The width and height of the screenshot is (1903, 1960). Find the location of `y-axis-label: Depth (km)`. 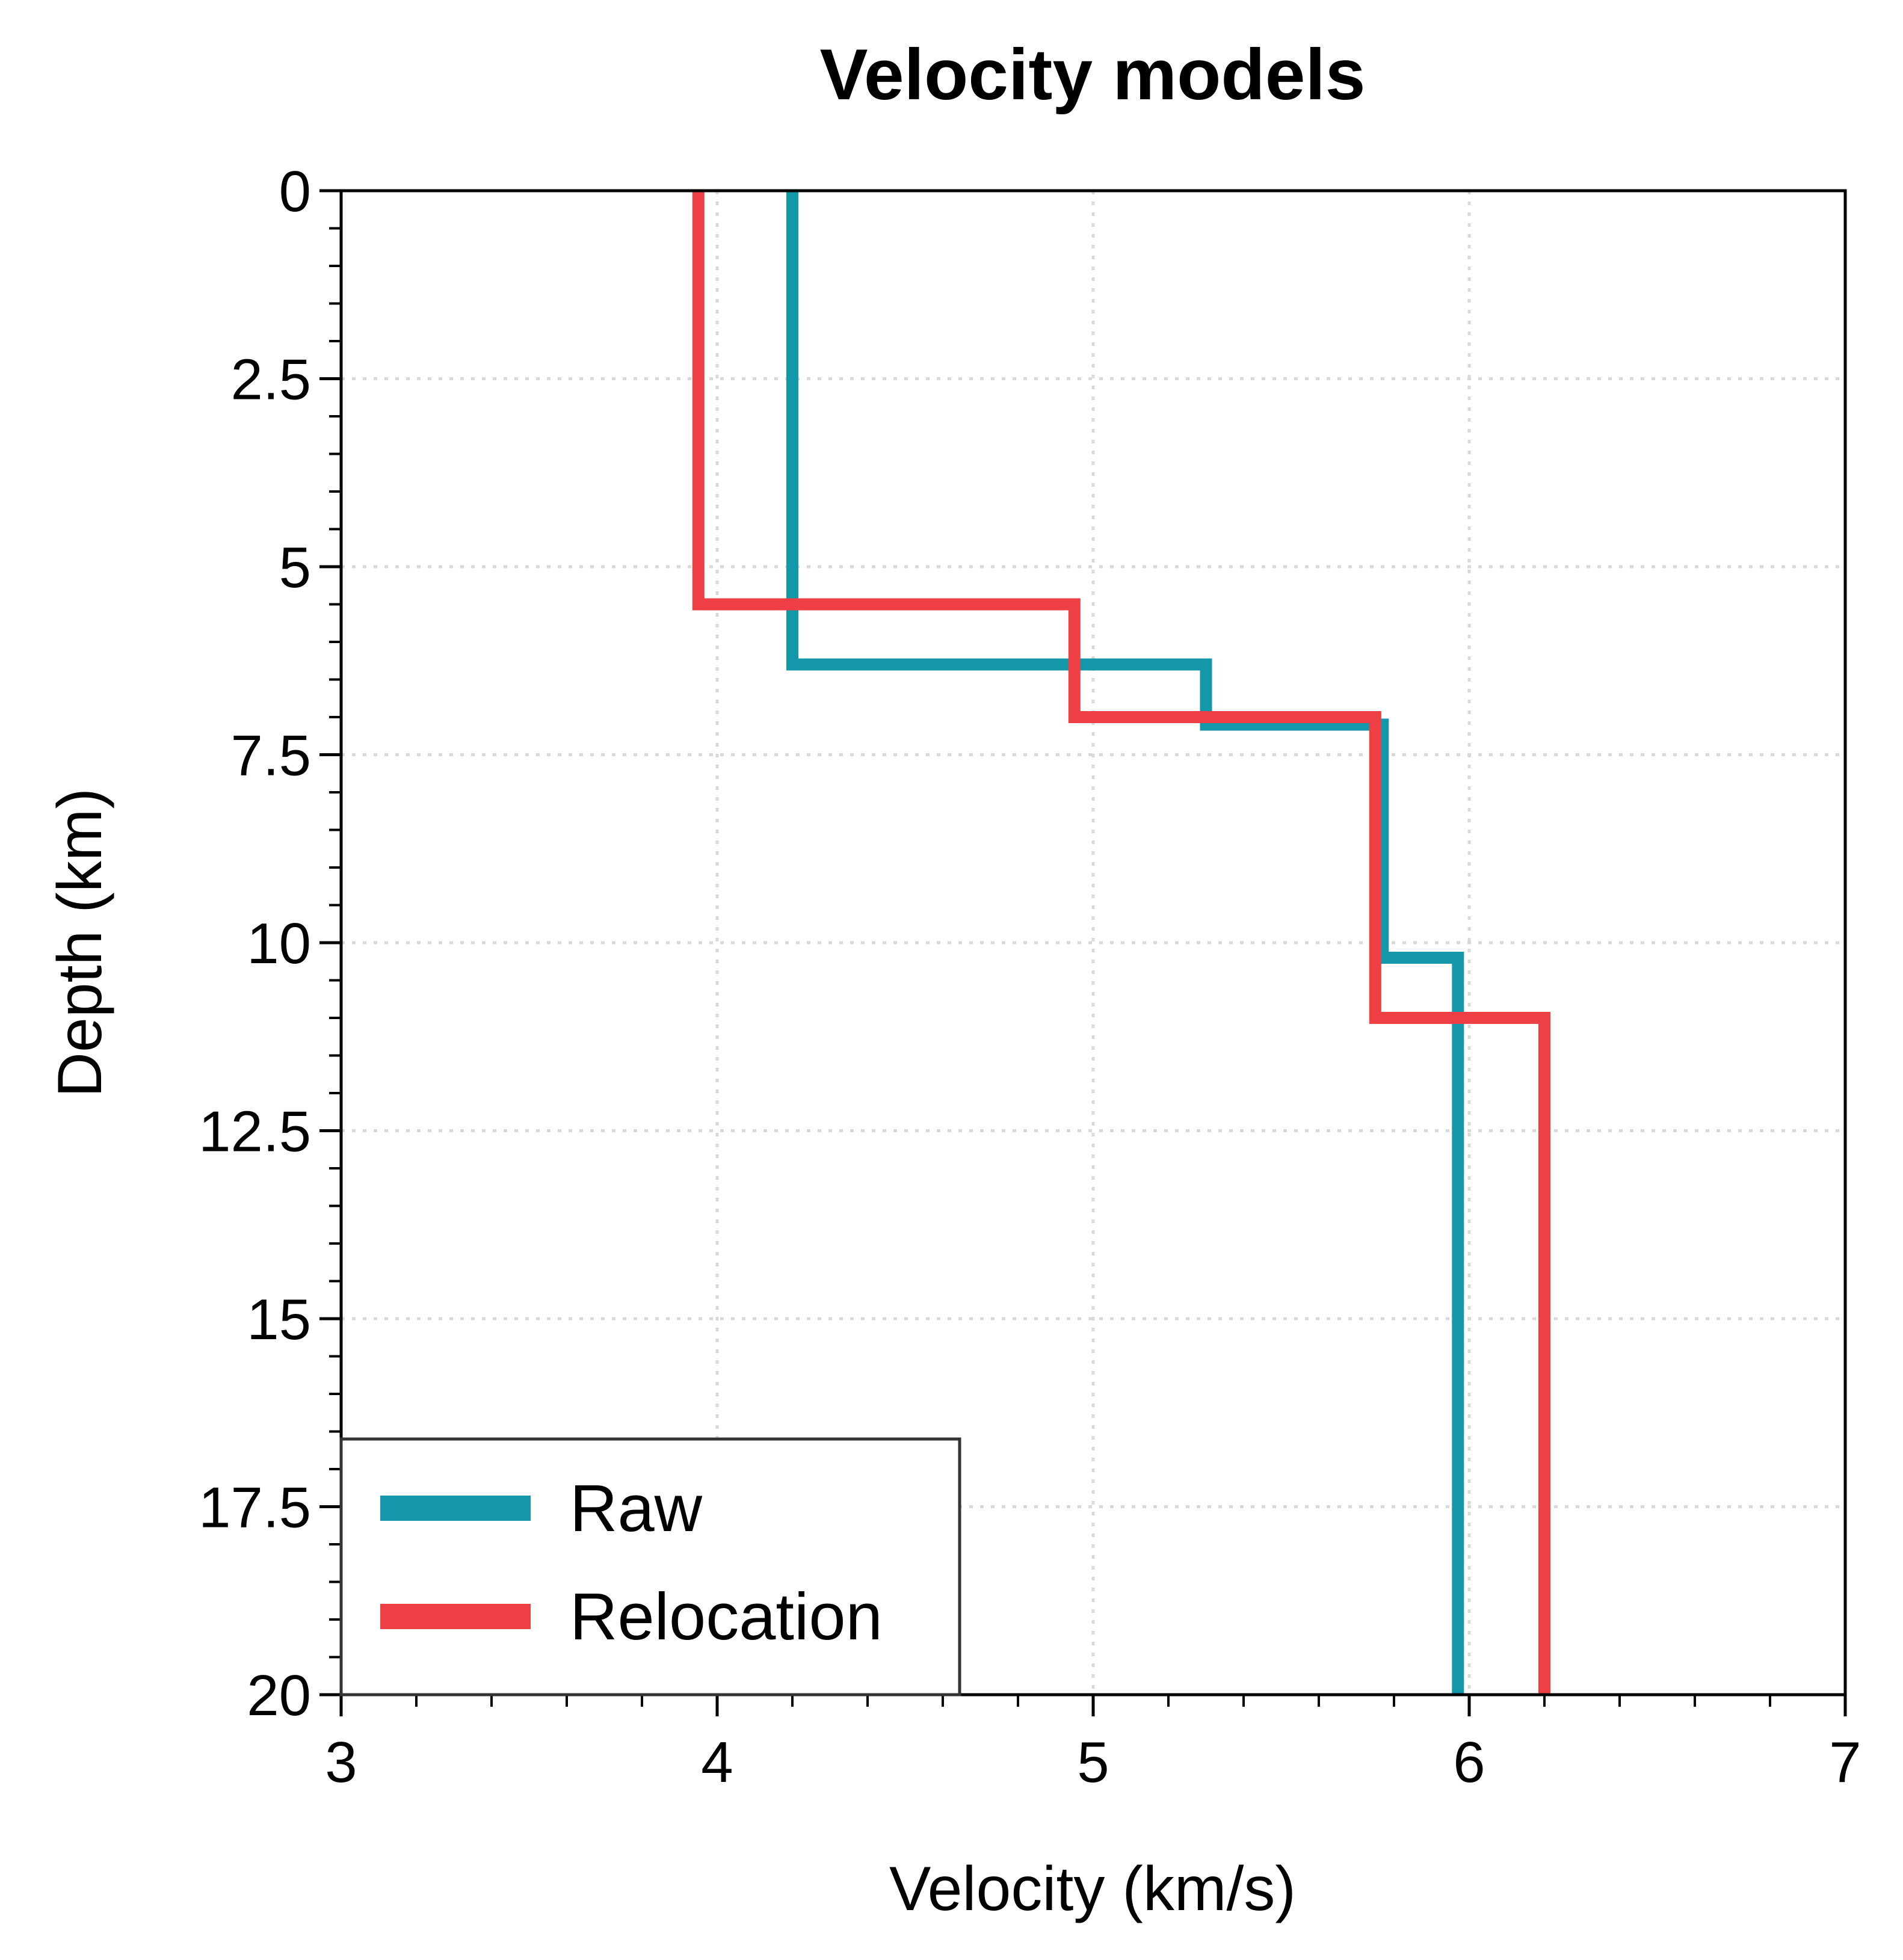

y-axis-label: Depth (km) is located at coordinates (80, 942).